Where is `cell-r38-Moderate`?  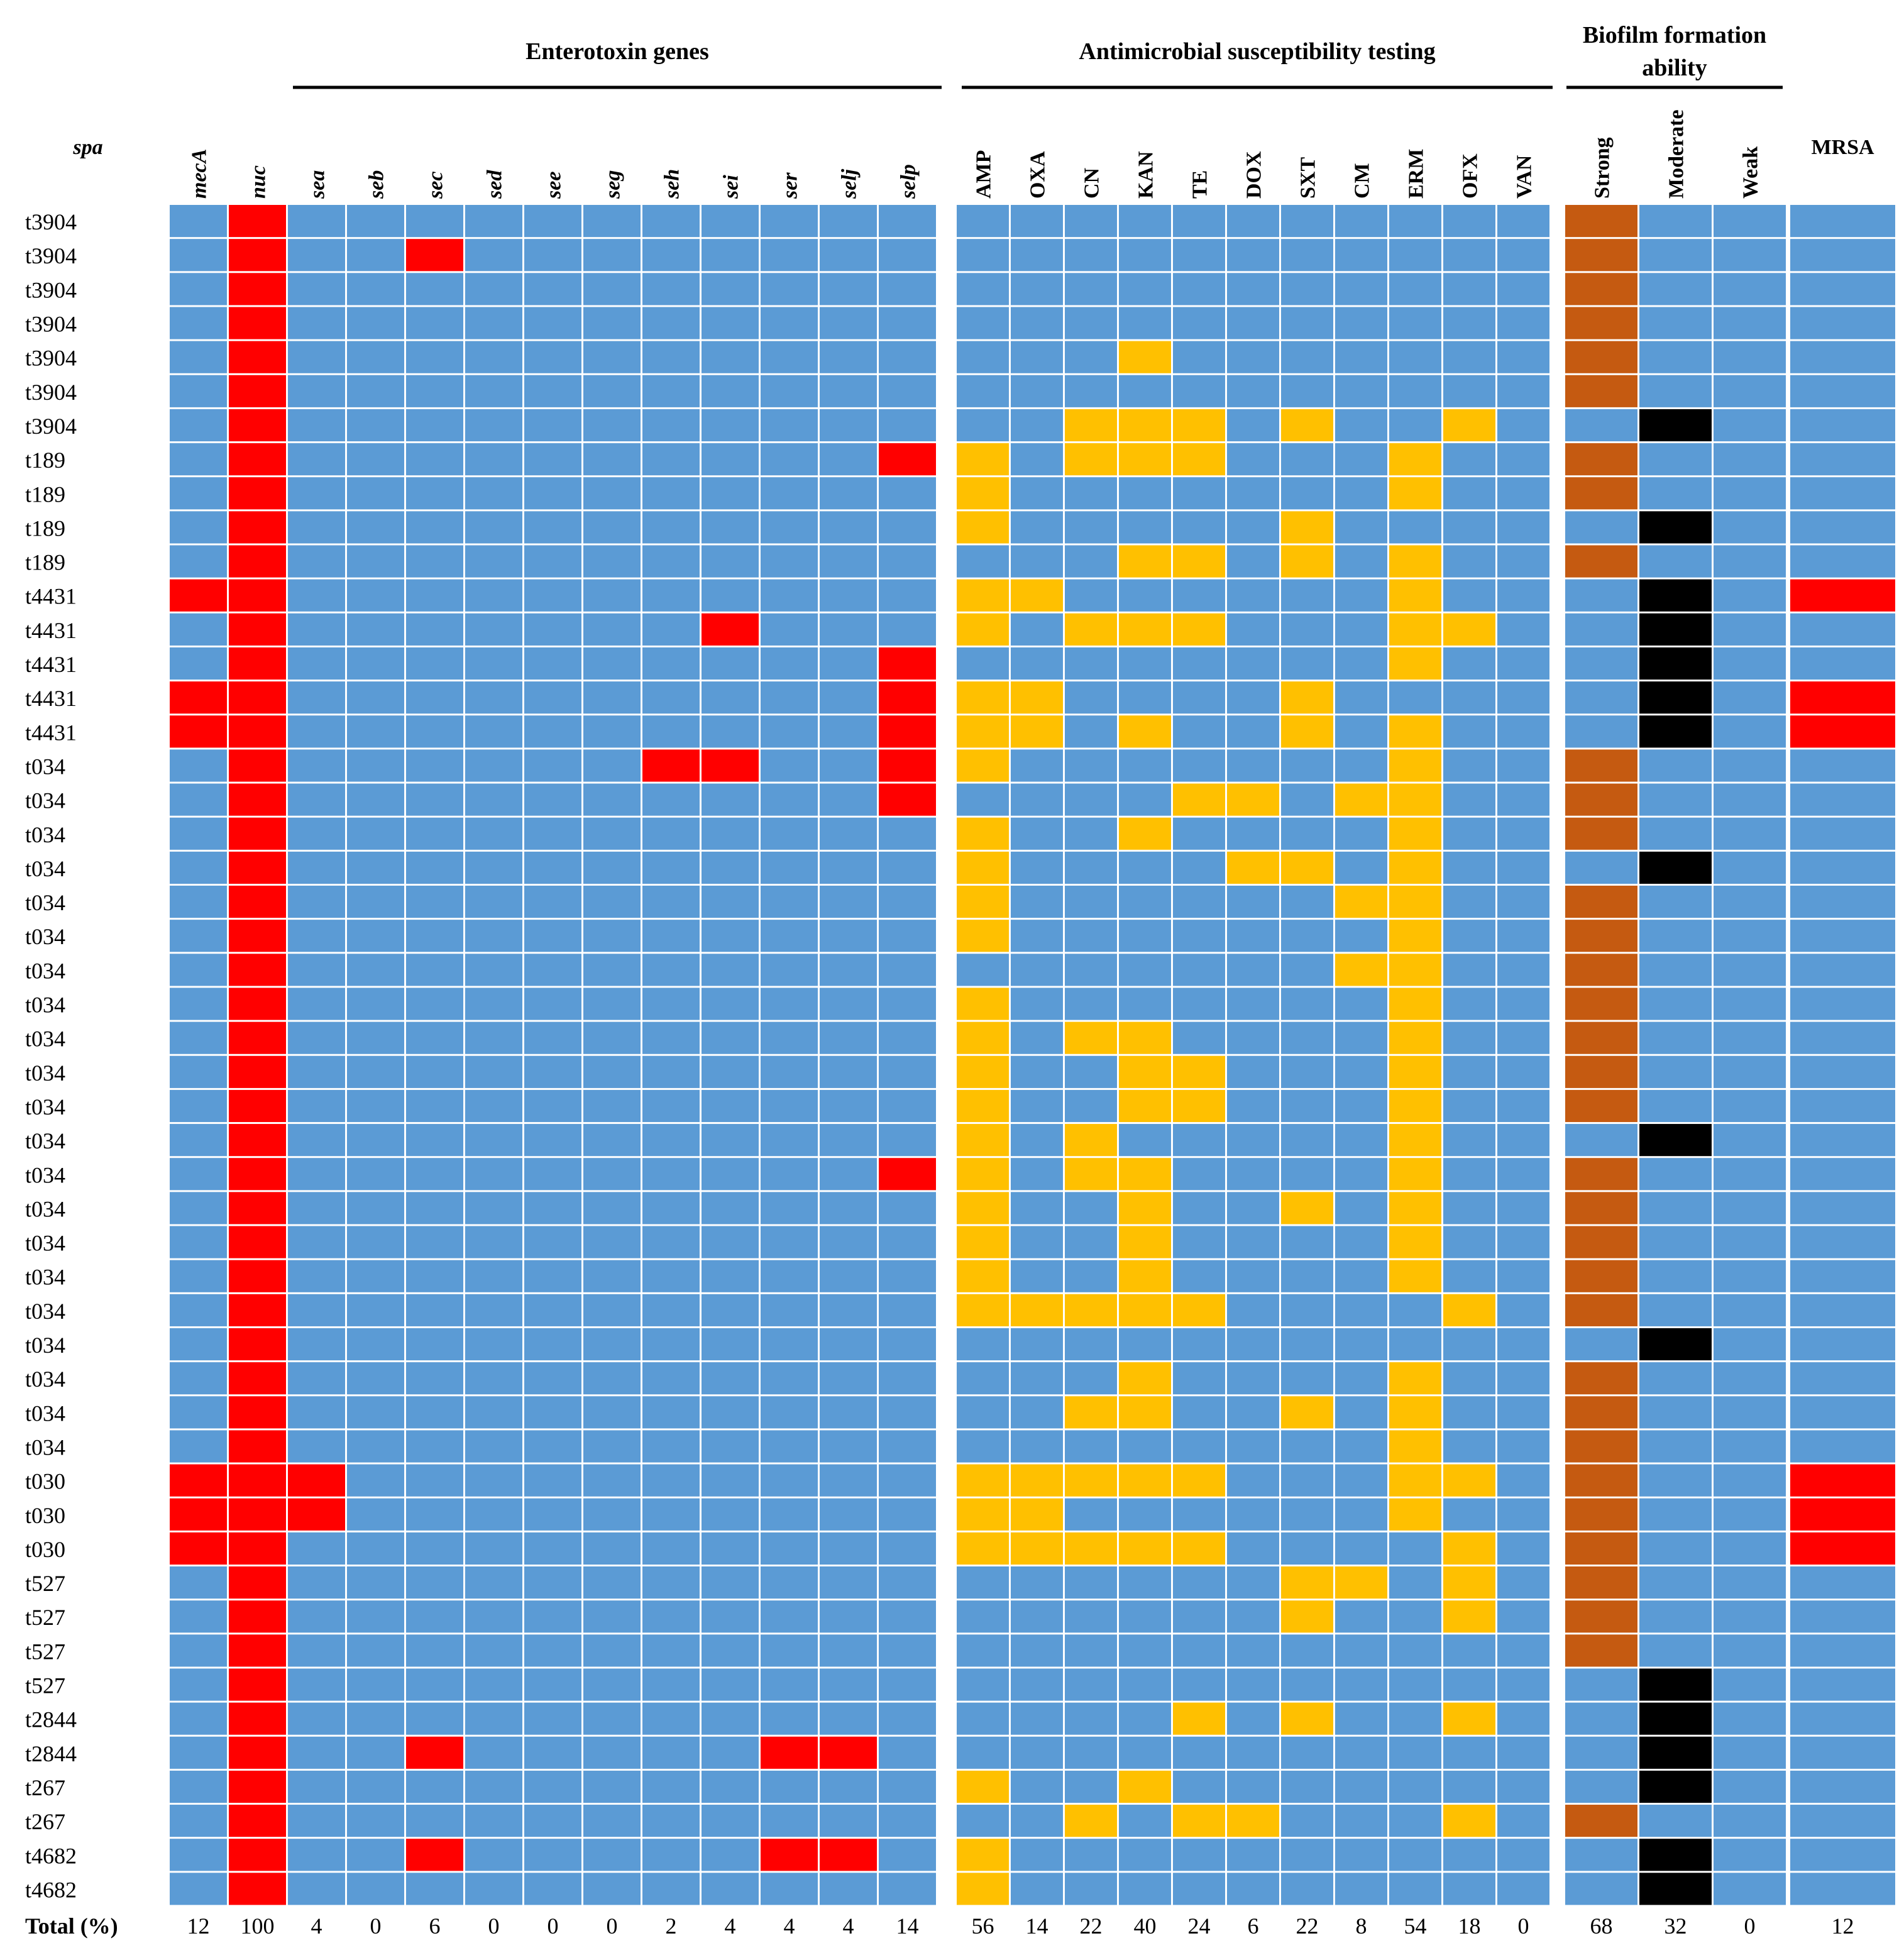
cell-r38-Moderate is located at coordinates (1675, 1515).